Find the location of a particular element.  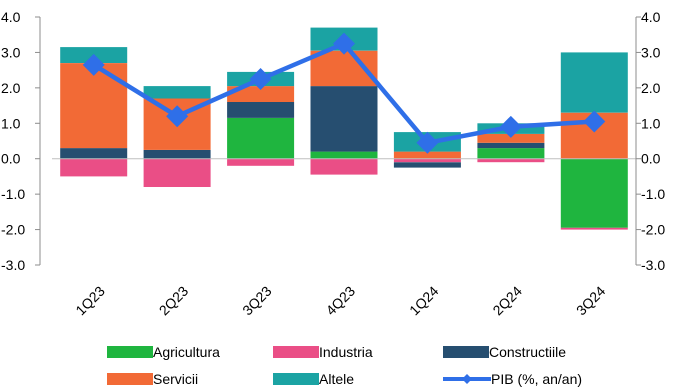

bar-altele-3q24 is located at coordinates (594, 82).